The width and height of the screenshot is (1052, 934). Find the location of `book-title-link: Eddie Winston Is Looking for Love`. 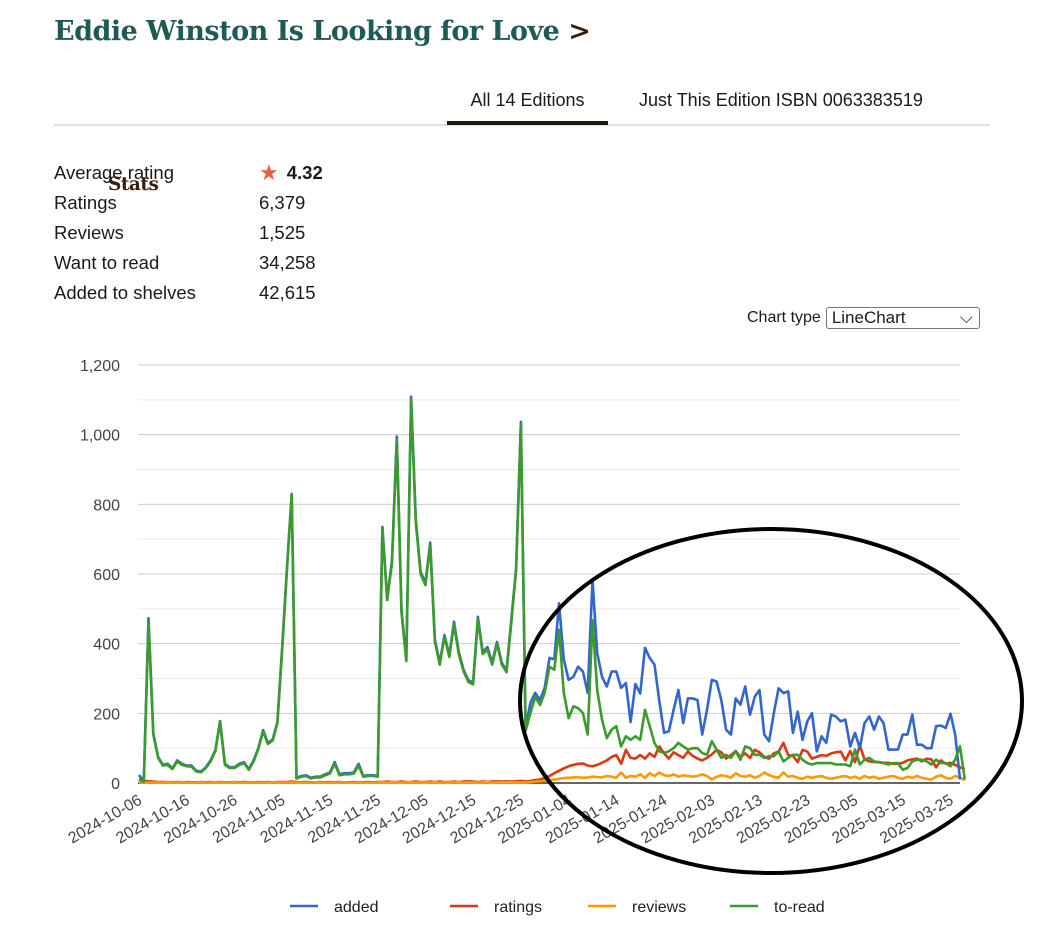

book-title-link: Eddie Winston Is Looking for Love is located at coordinates (307, 31).